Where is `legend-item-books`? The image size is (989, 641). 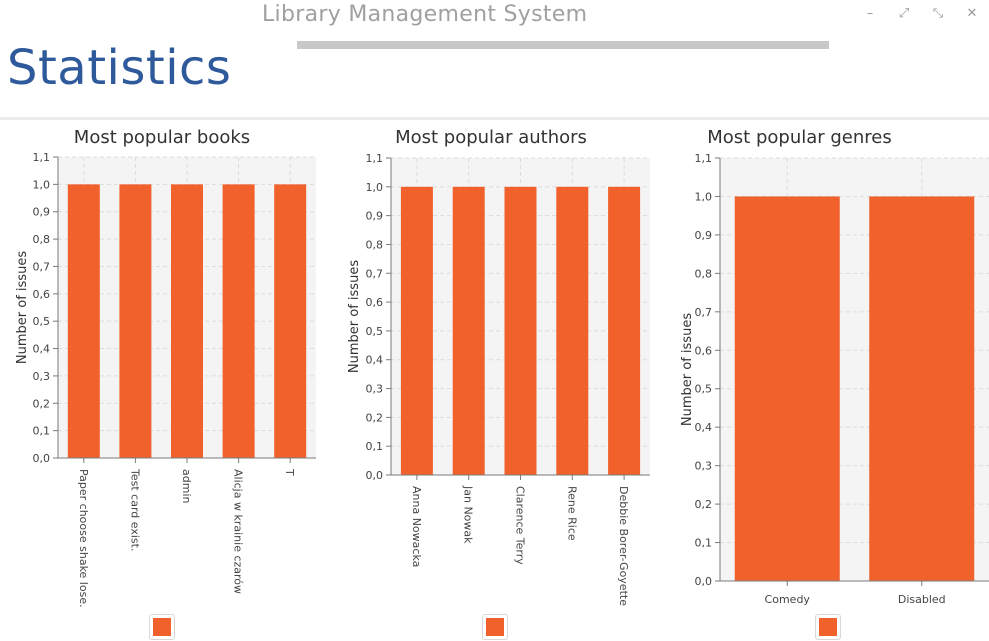
legend-item-books is located at coordinates (162, 627).